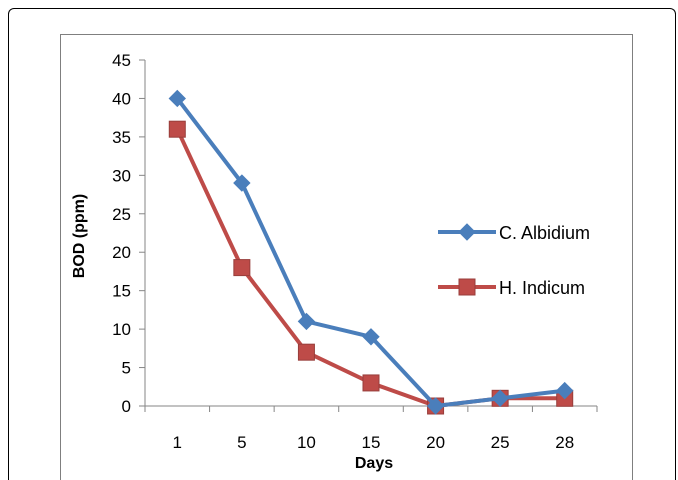  I want to click on x-tick-label: 10, so click(306, 442).